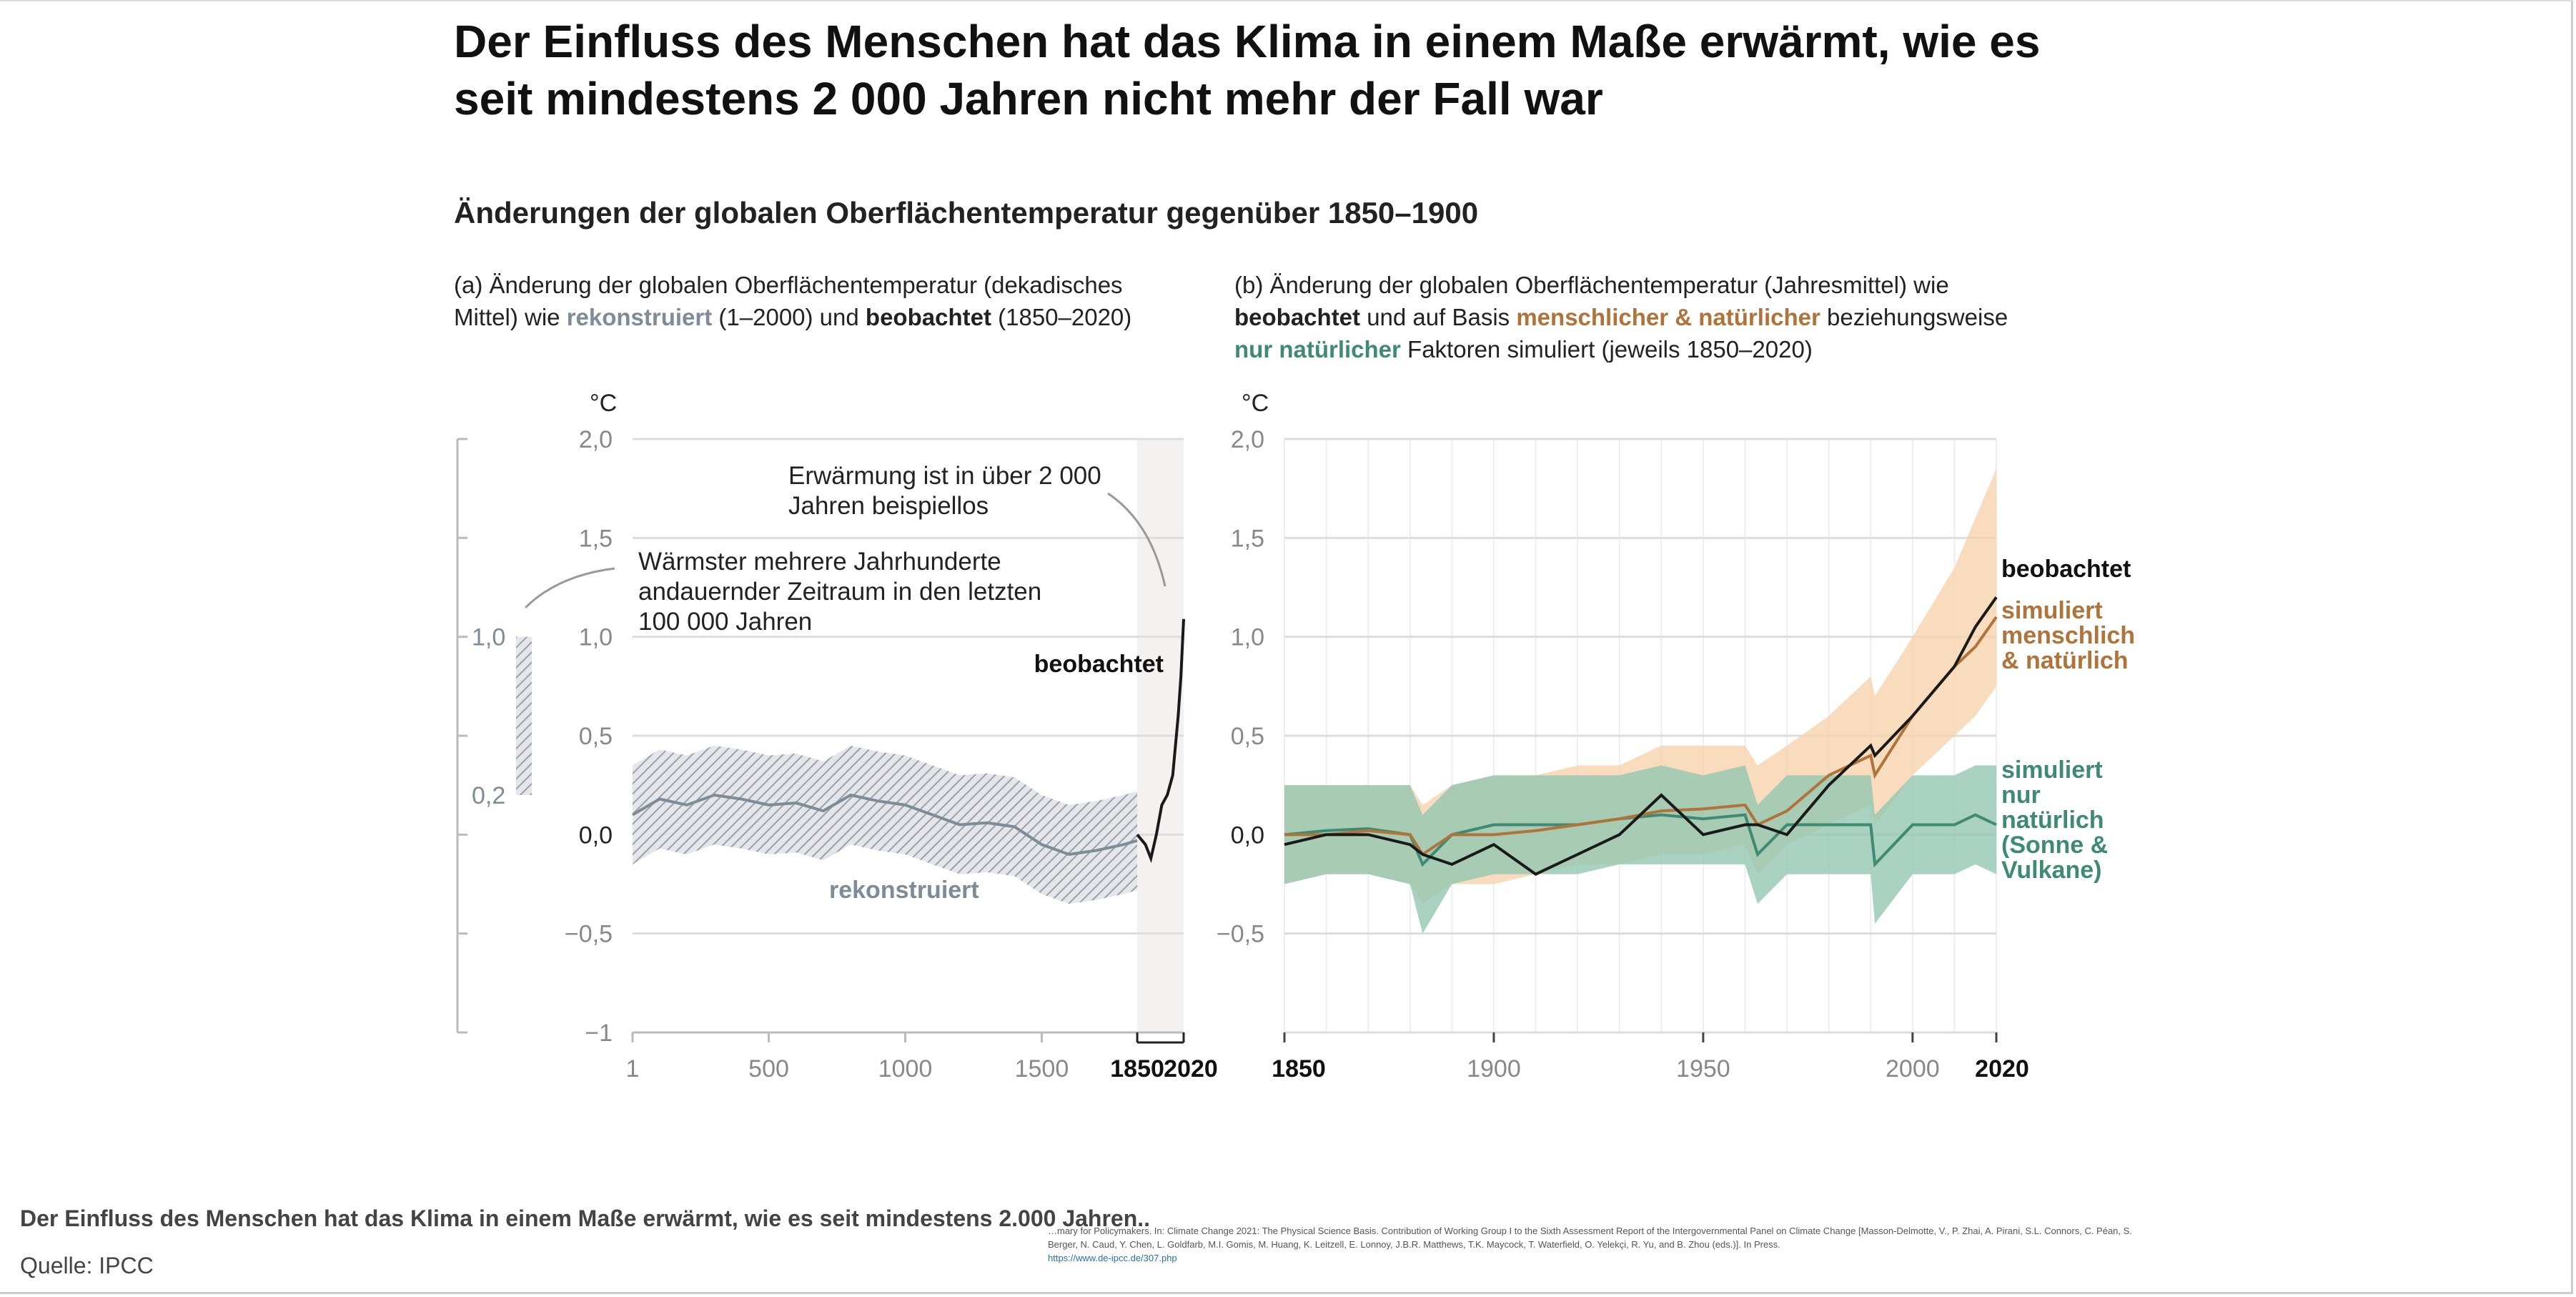 This screenshot has height=1297, width=2576. What do you see at coordinates (725, 622) in the screenshot?
I see `annotation-warmest-period: 100 000 Jahren` at bounding box center [725, 622].